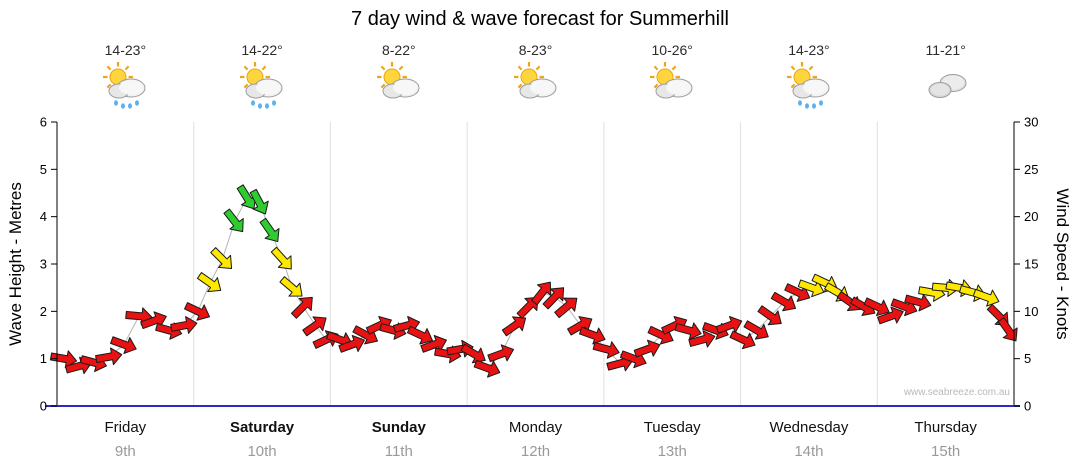  Describe the element at coordinates (398, 451) in the screenshot. I see `day-date: 11th` at that location.